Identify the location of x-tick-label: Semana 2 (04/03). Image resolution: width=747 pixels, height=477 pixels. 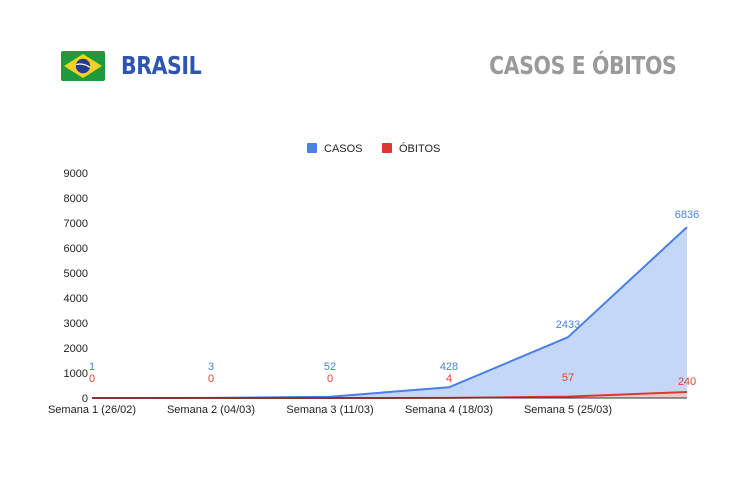
(211, 410).